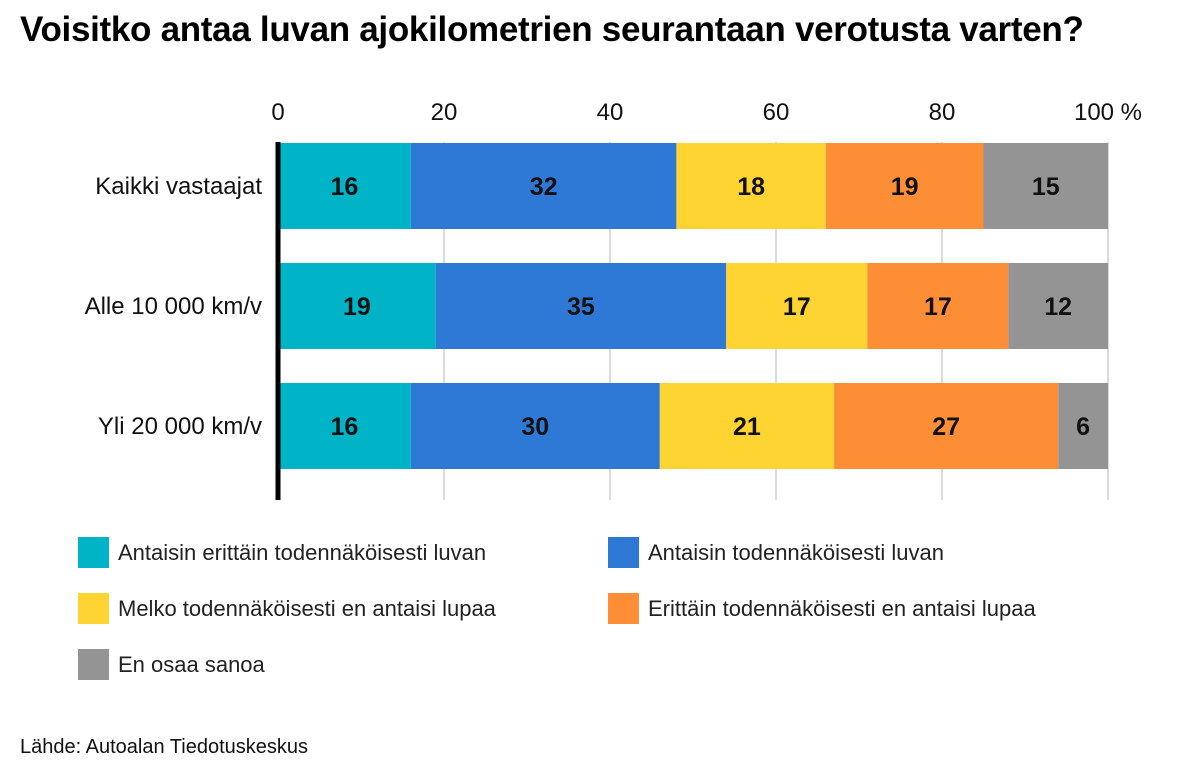 The width and height of the screenshot is (1199, 774). I want to click on legend-label: Antaisin erittäin todennäköisesti luvan, so click(302, 552).